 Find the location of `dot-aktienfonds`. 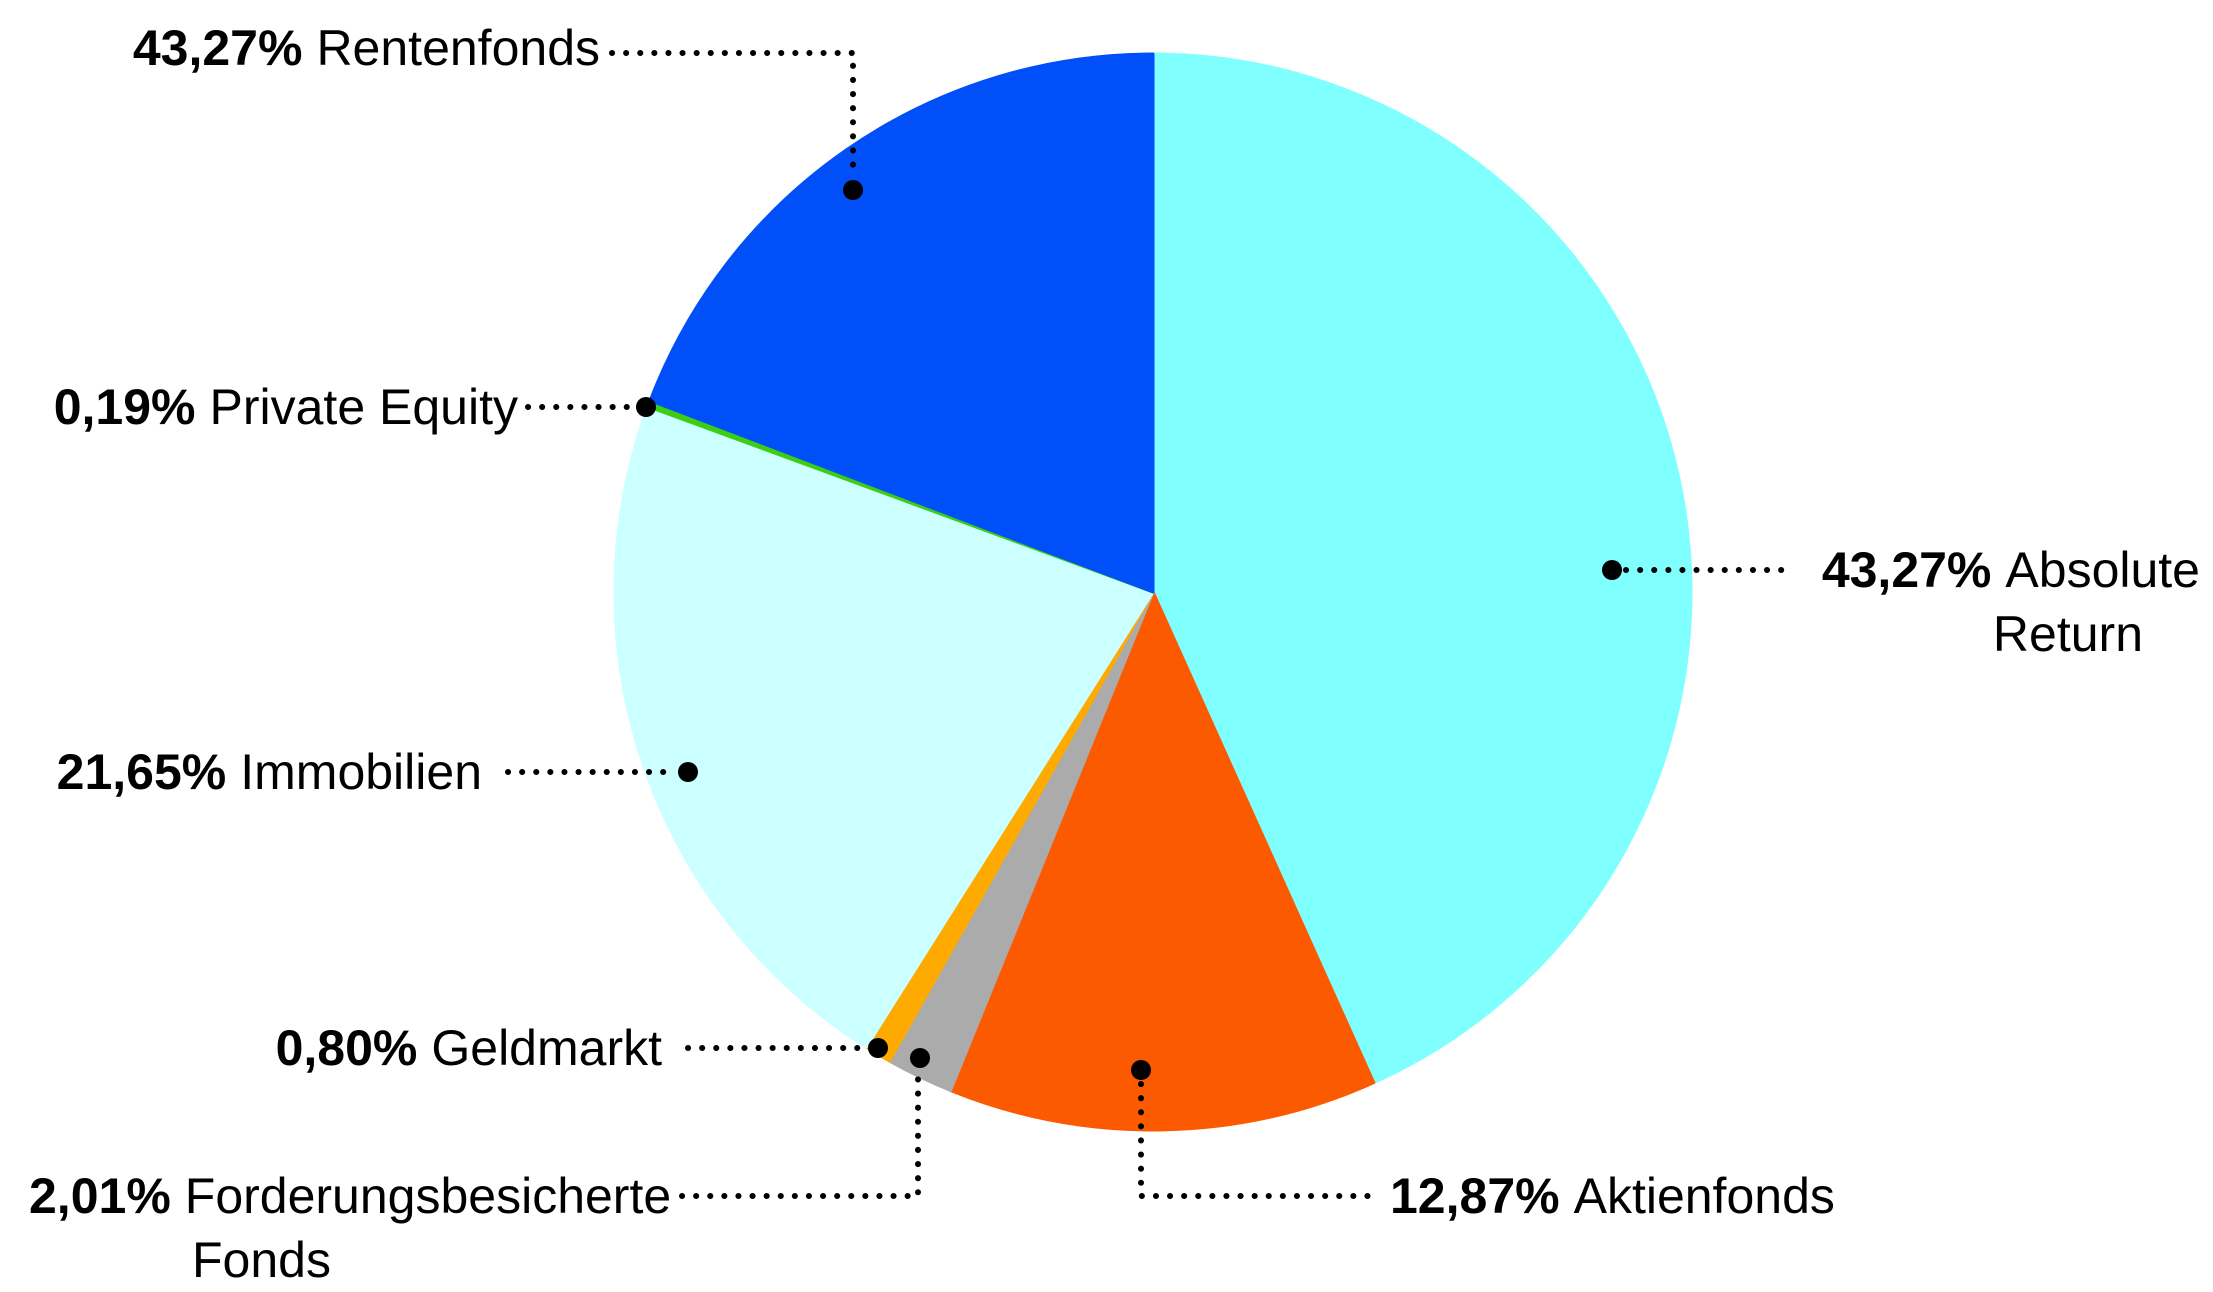

dot-aktienfonds is located at coordinates (1141, 1070).